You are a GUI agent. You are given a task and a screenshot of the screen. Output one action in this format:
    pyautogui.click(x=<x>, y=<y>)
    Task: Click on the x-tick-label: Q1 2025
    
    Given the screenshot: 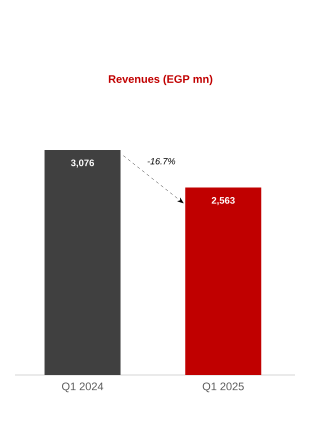 What is the action you would take?
    pyautogui.click(x=223, y=387)
    